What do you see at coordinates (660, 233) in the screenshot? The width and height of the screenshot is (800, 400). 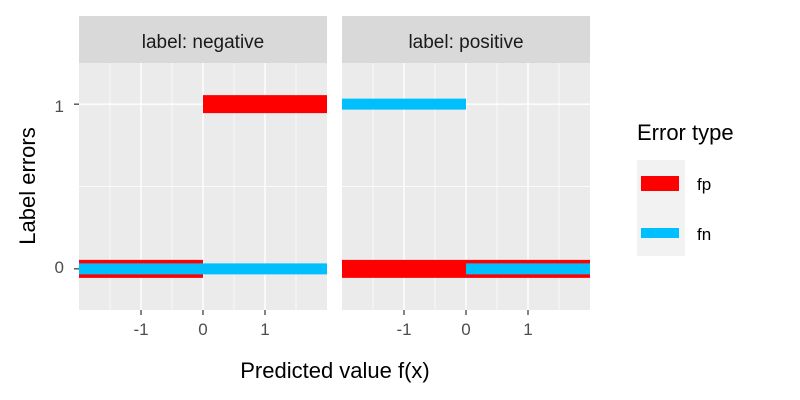 I see `legend-key-fn` at bounding box center [660, 233].